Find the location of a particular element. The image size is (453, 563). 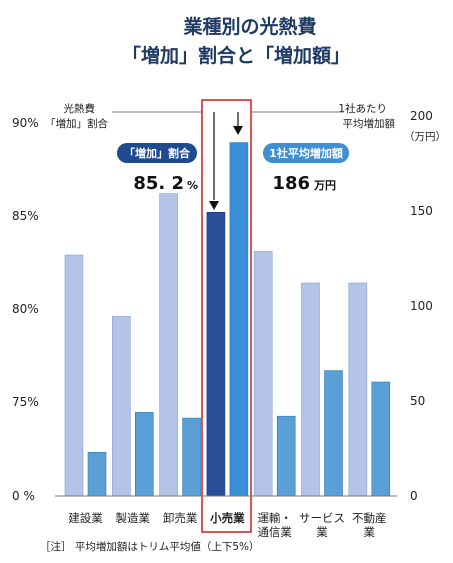

left-tick-label: 90% is located at coordinates (25, 123).